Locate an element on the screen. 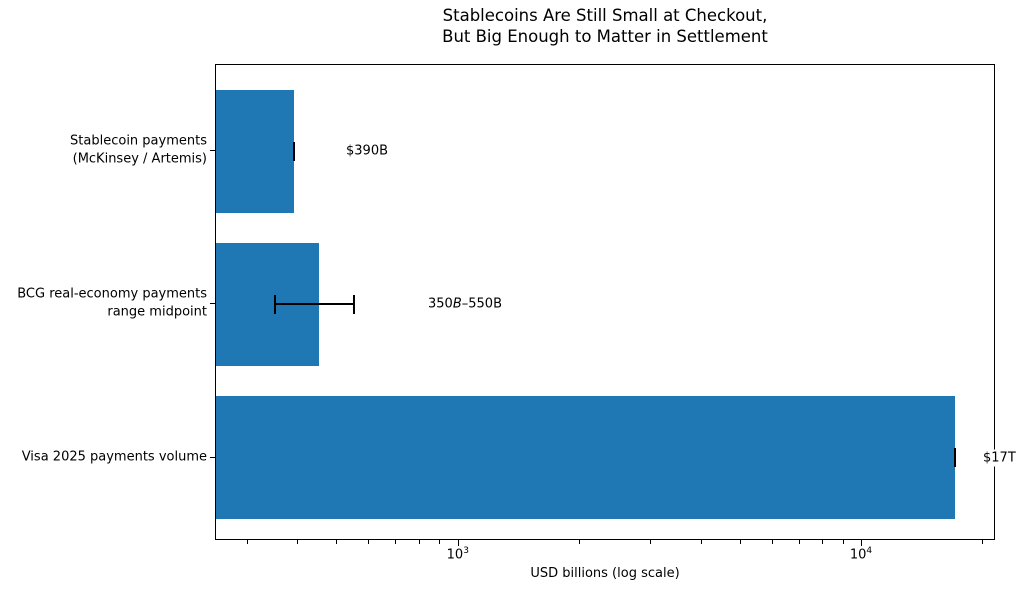  chart-title-line2: But Big Enough to Matter in Settlement is located at coordinates (605, 36).